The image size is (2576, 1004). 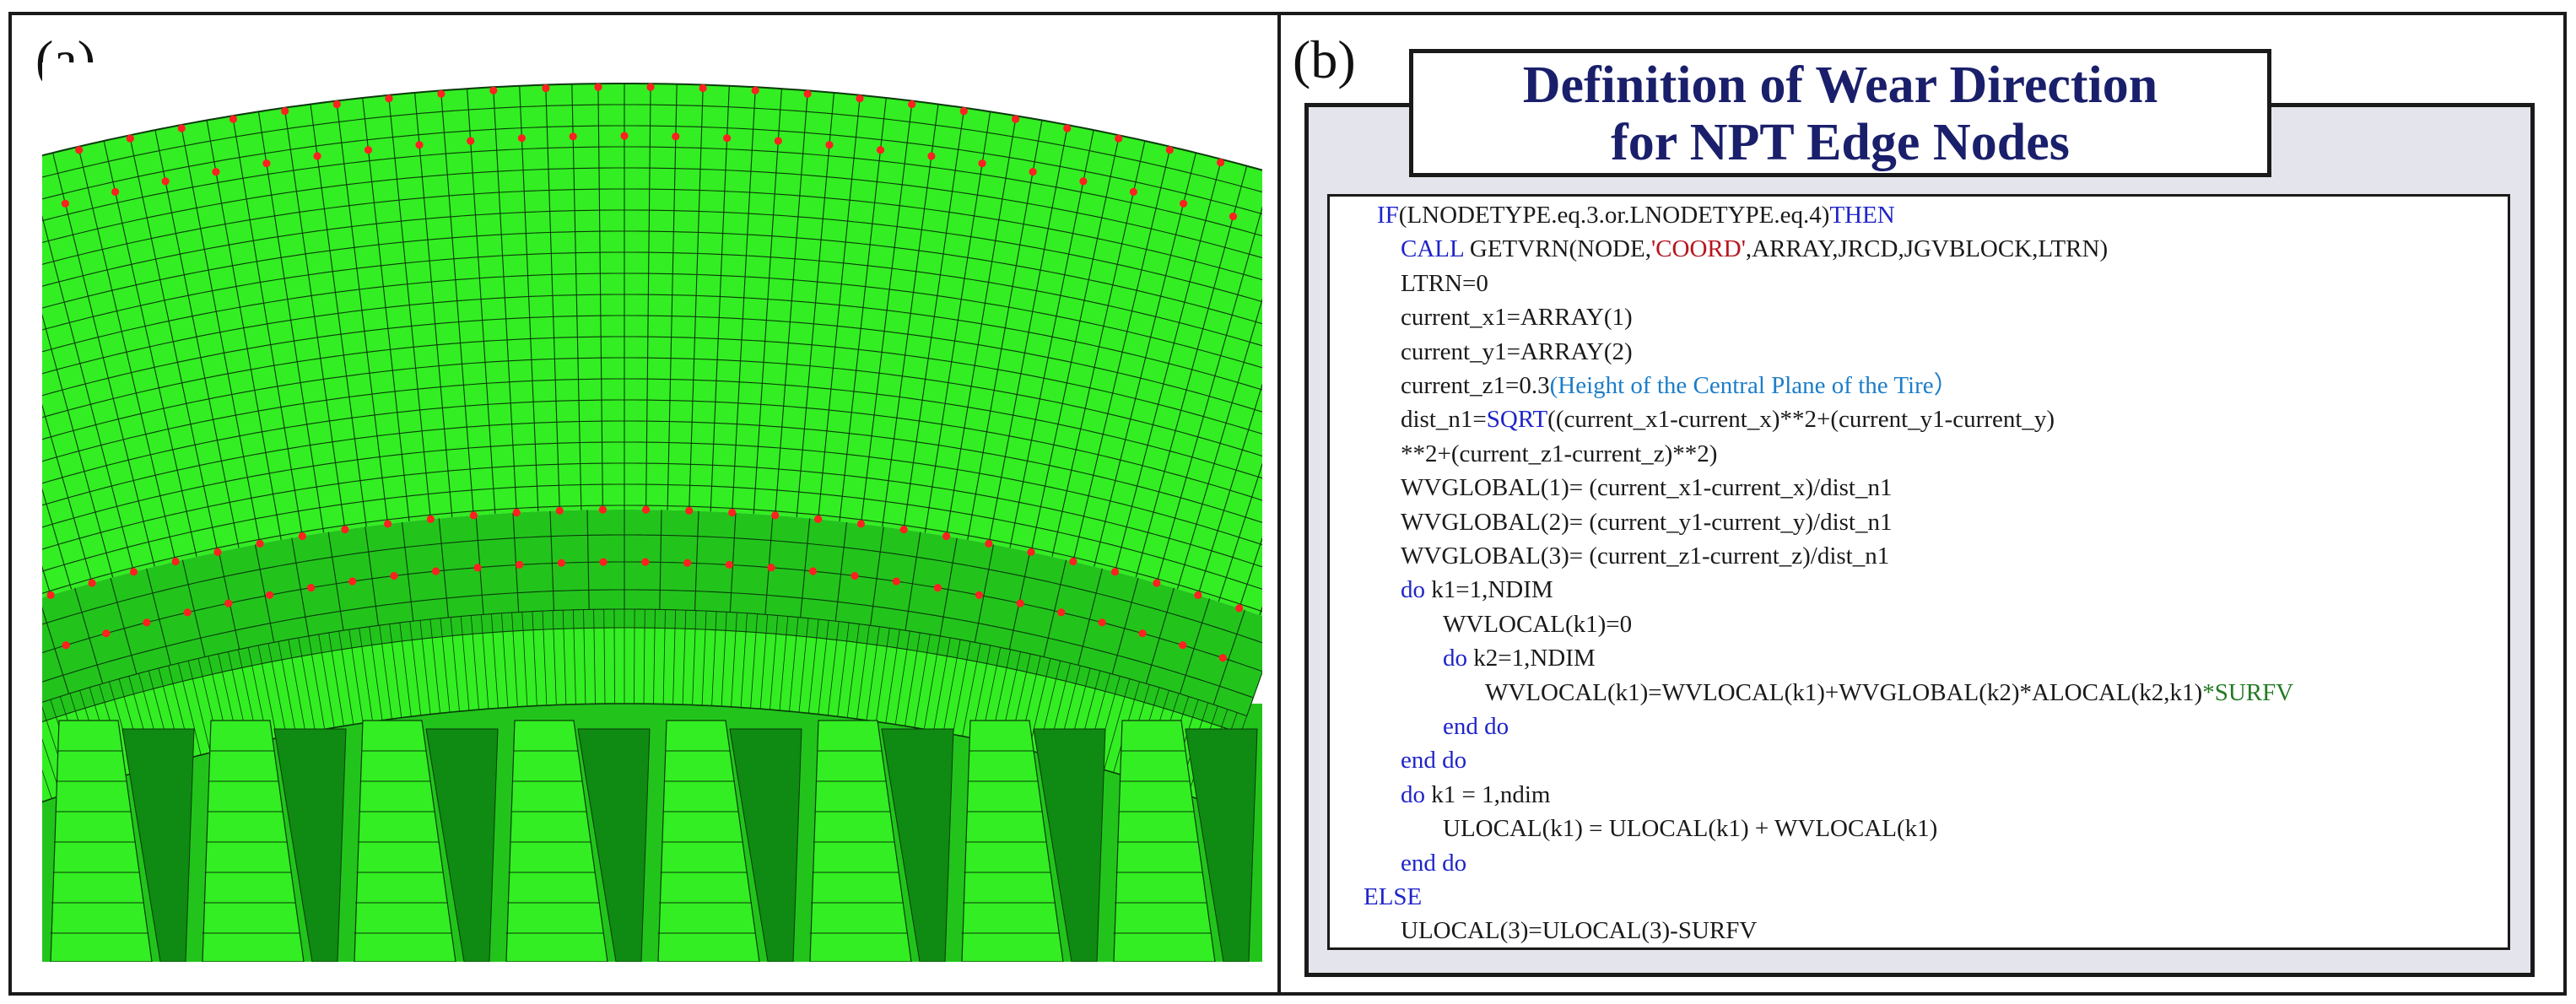 What do you see at coordinates (1517, 352) in the screenshot?
I see `code-line: current_y1=ARRAY(2)` at bounding box center [1517, 352].